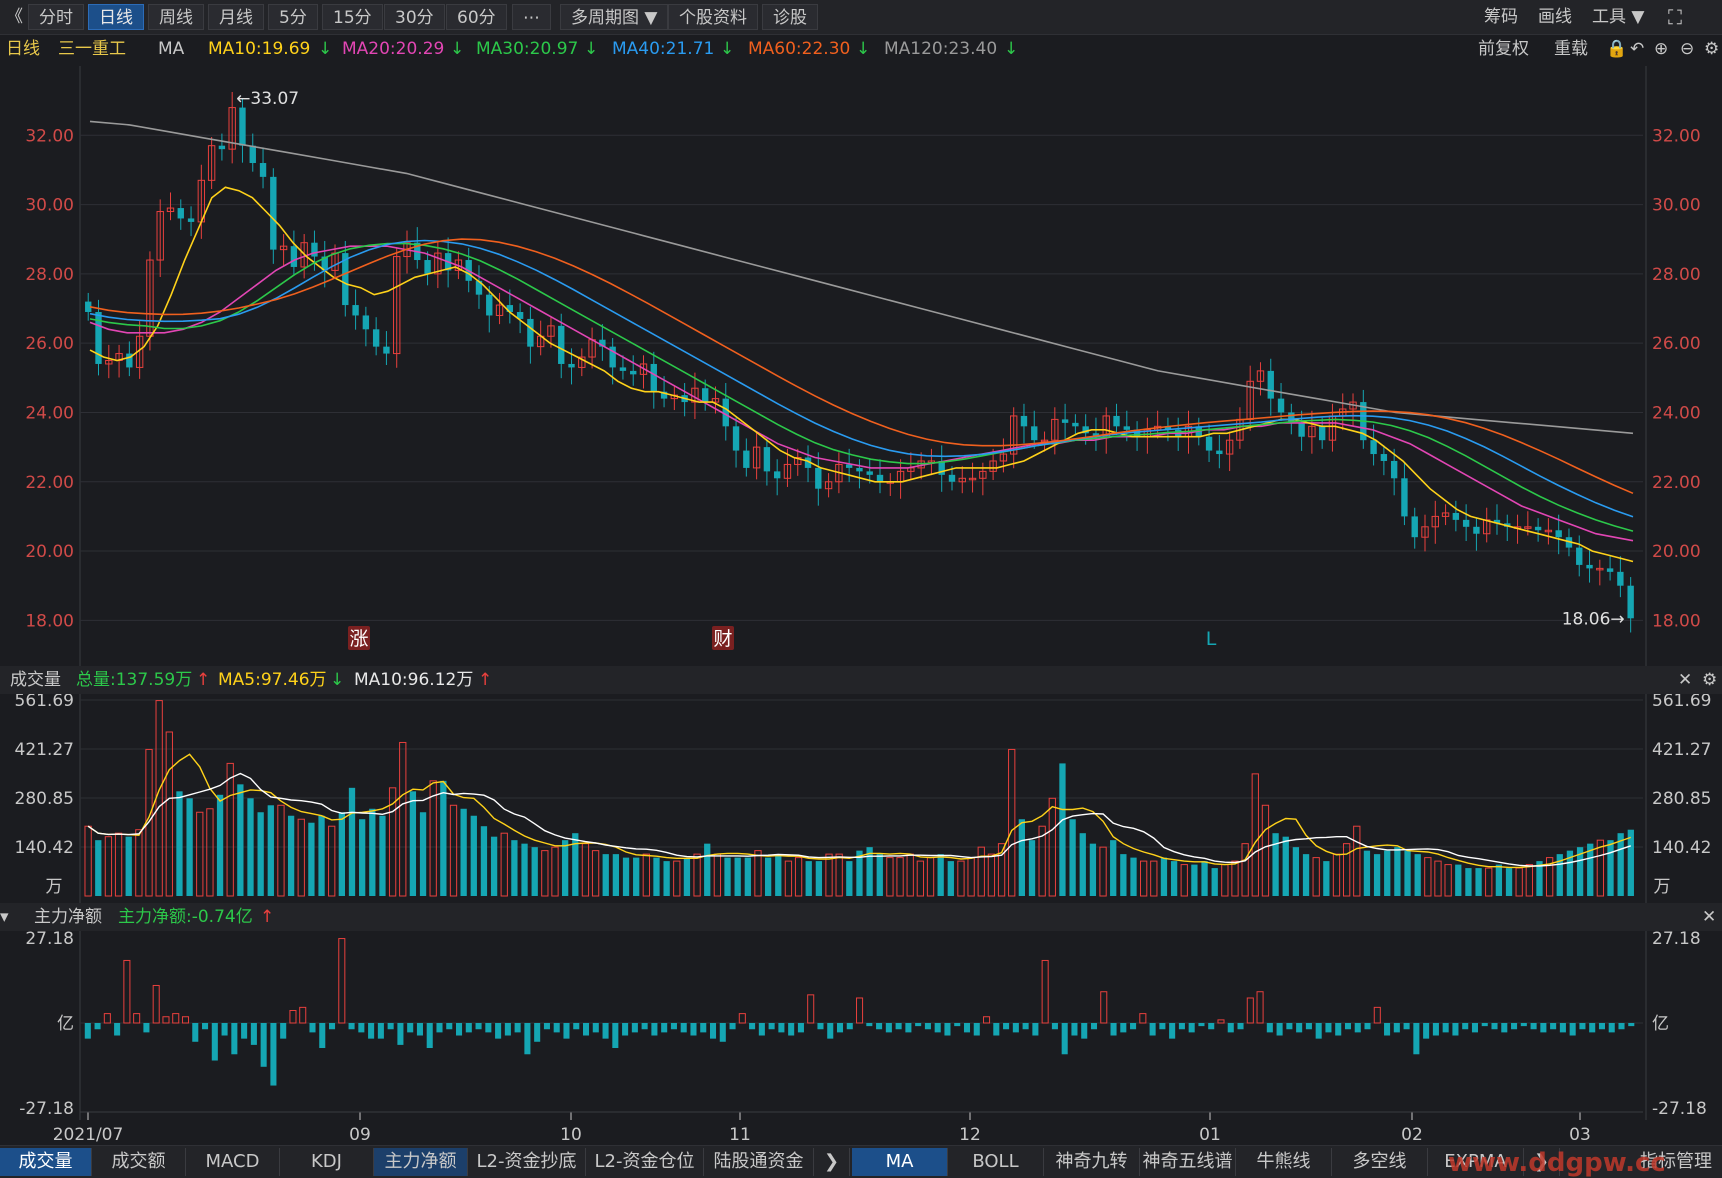 The image size is (1722, 1178). Describe the element at coordinates (1685, 680) in the screenshot. I see `close-panel-icon: ✕` at that location.